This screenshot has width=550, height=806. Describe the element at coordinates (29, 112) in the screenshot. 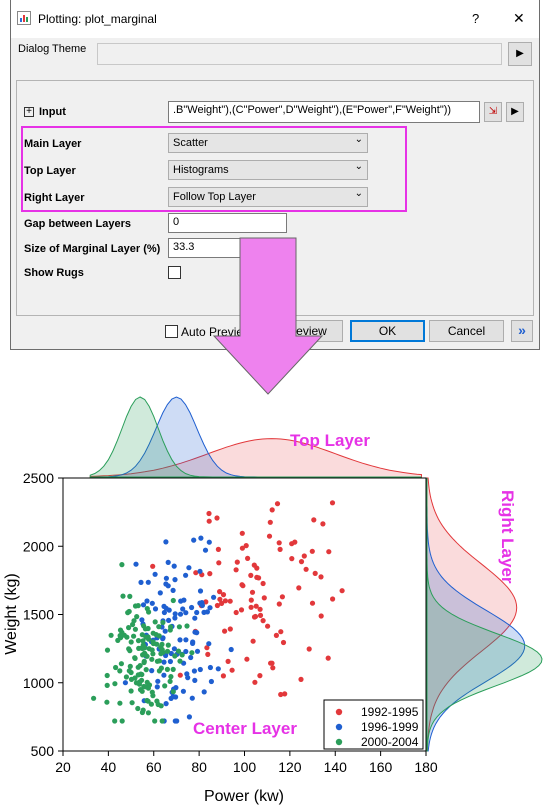

I see `expand-icon: +` at that location.